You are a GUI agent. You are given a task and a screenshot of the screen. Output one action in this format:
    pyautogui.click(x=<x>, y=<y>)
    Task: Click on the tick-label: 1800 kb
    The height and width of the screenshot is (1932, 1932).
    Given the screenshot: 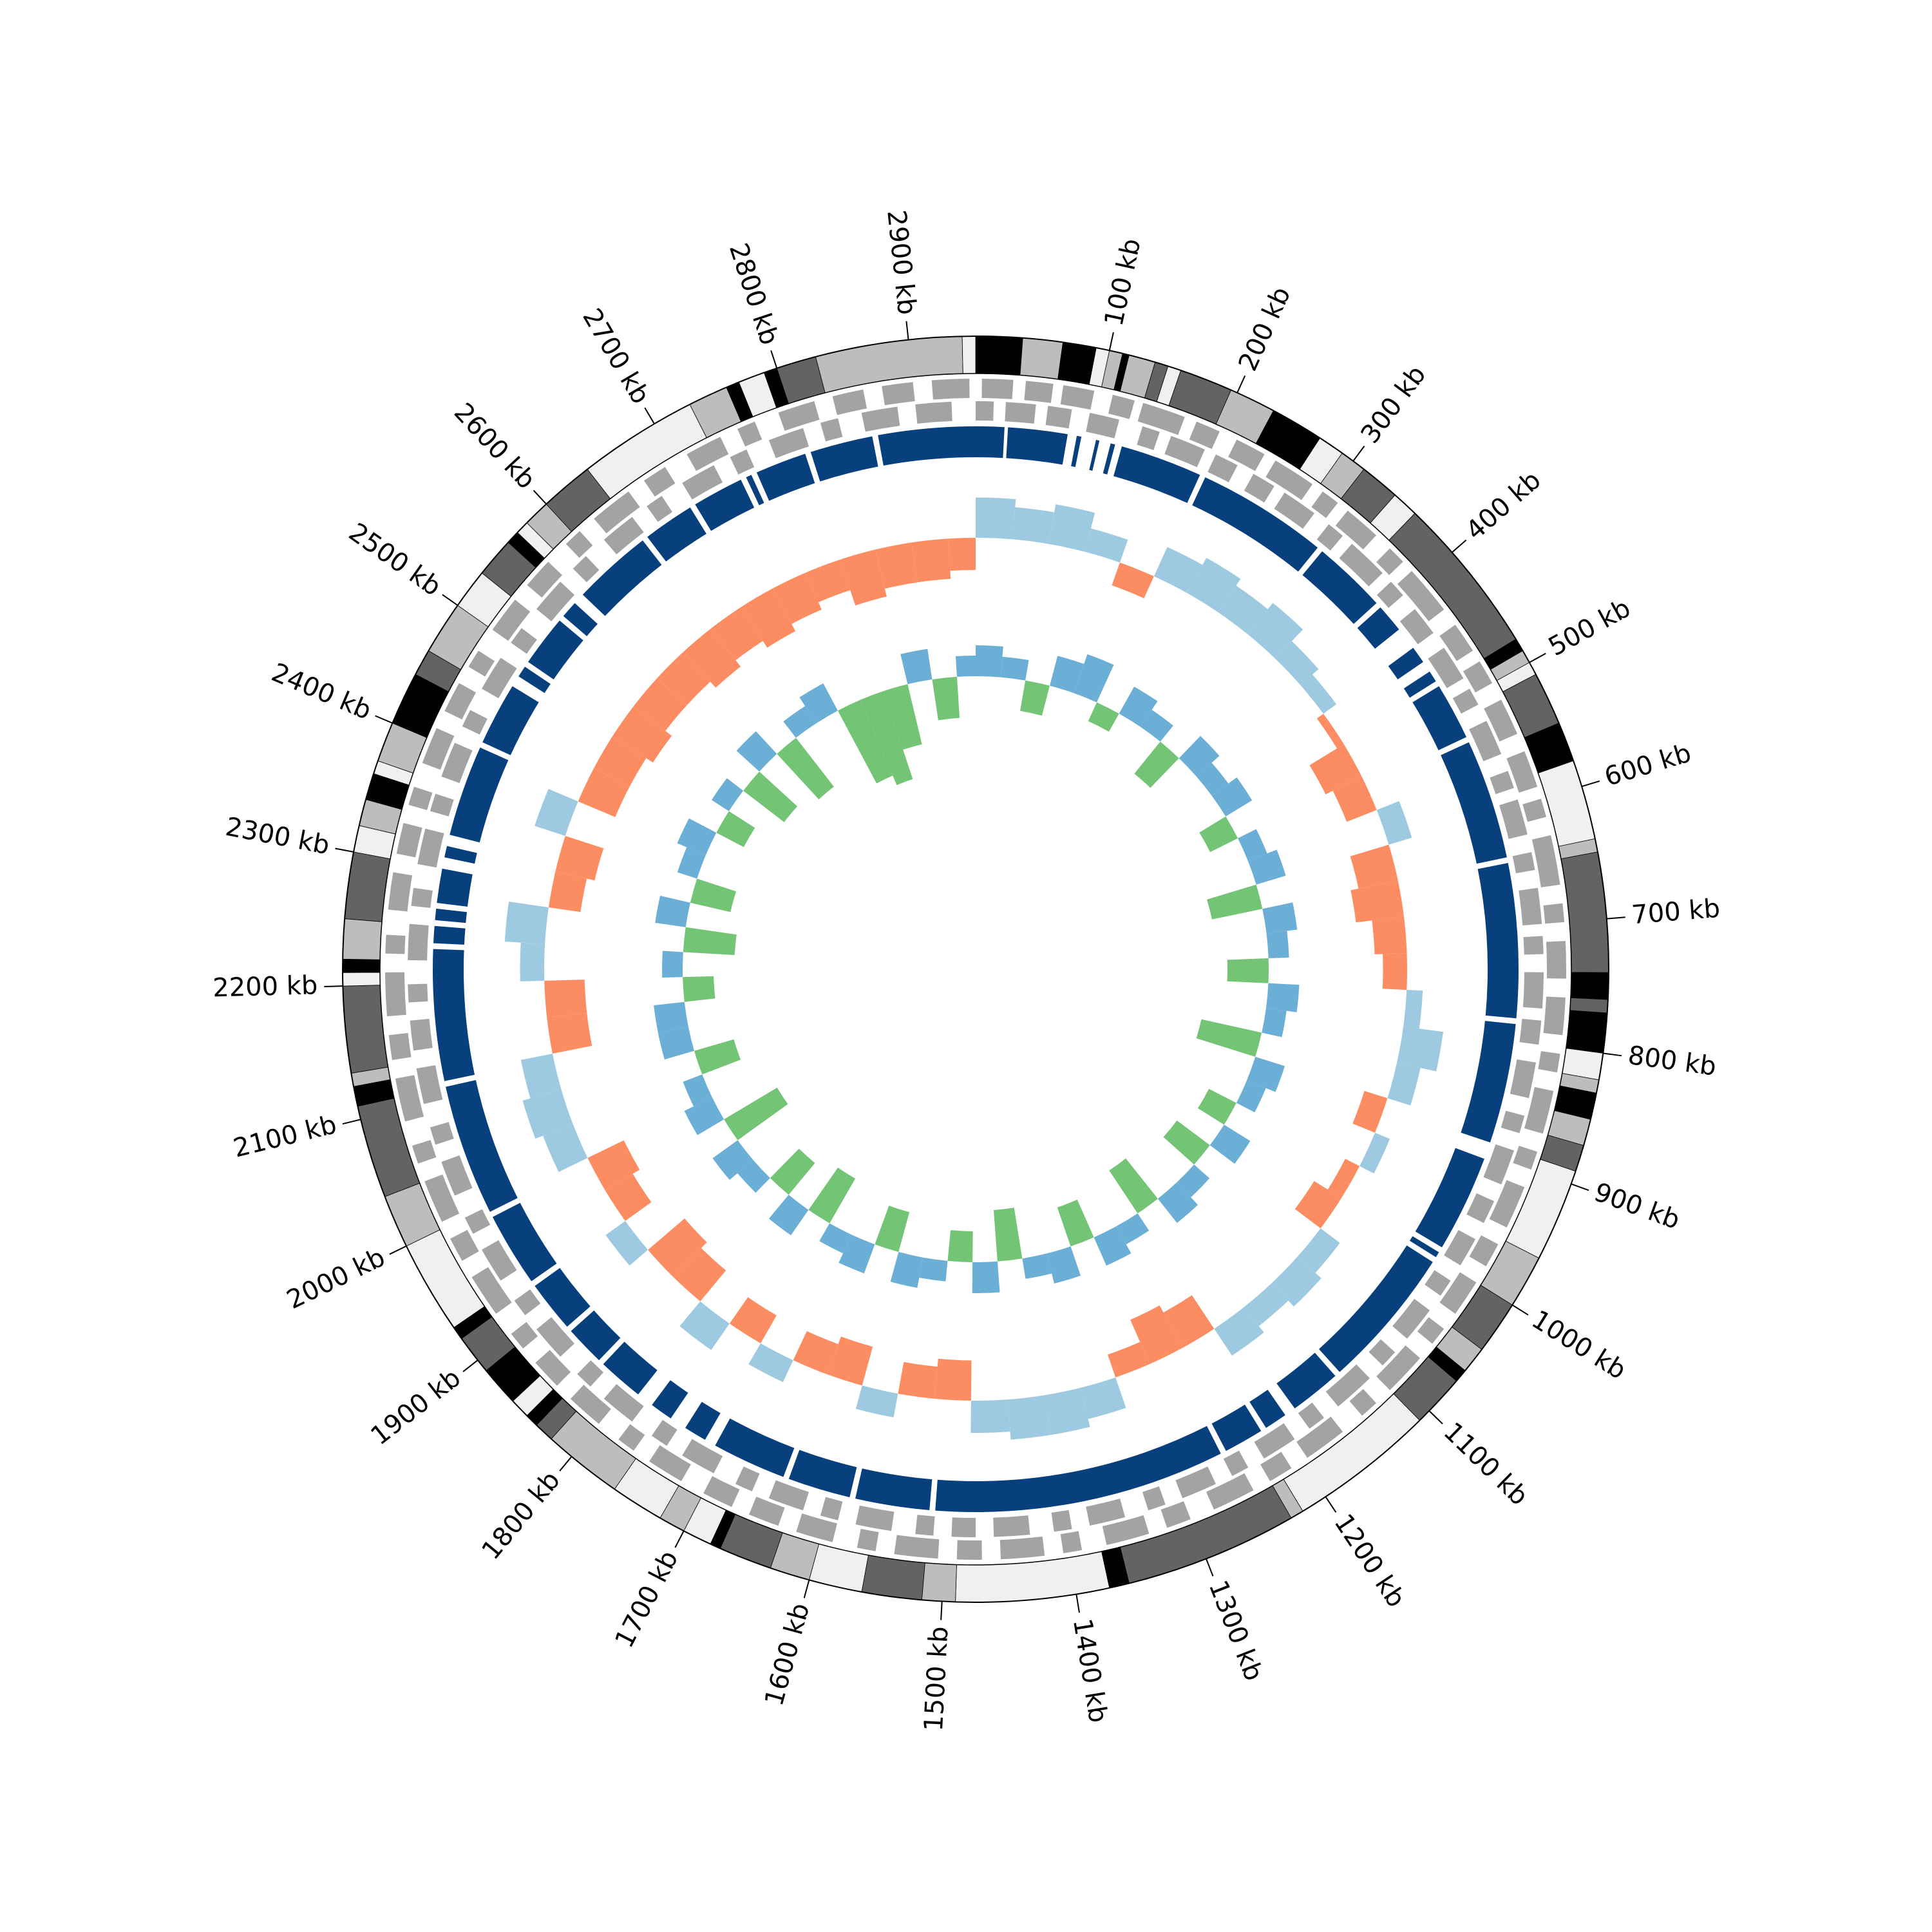 What is the action you would take?
    pyautogui.click(x=521, y=1516)
    